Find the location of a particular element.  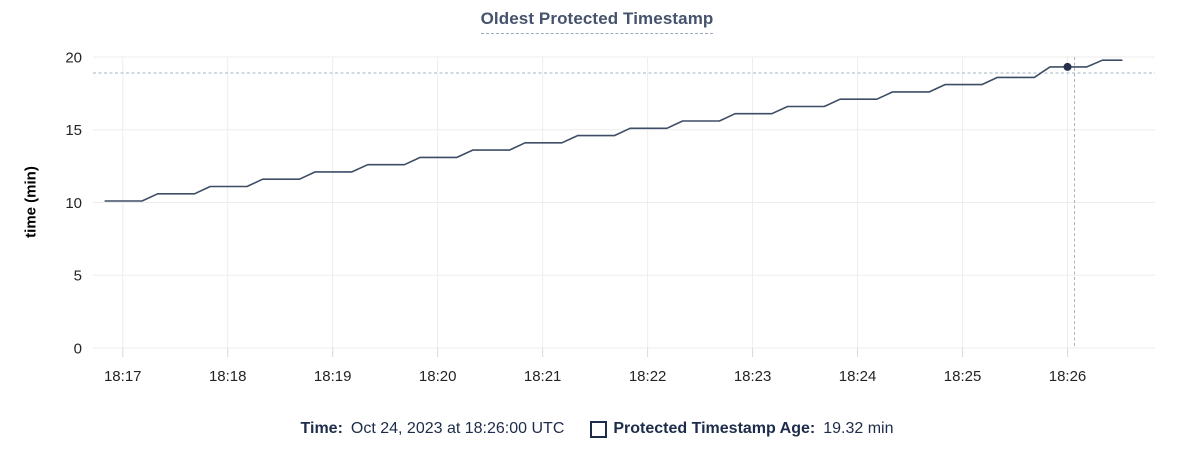

y-tick-label: 15 is located at coordinates (73, 130).